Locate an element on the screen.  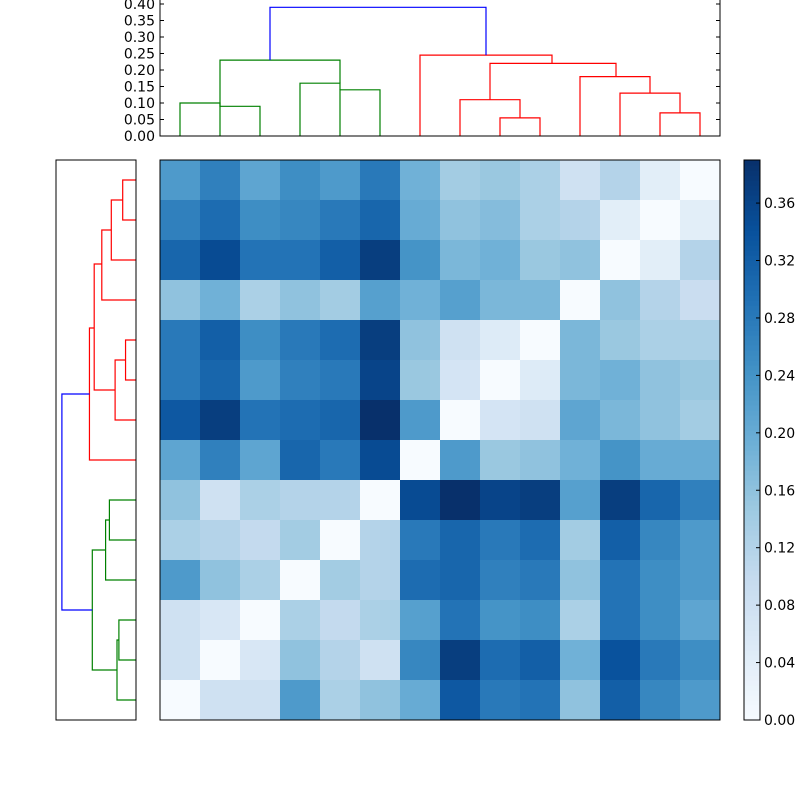
y-tick-label: 0.10 is located at coordinates (139, 104).